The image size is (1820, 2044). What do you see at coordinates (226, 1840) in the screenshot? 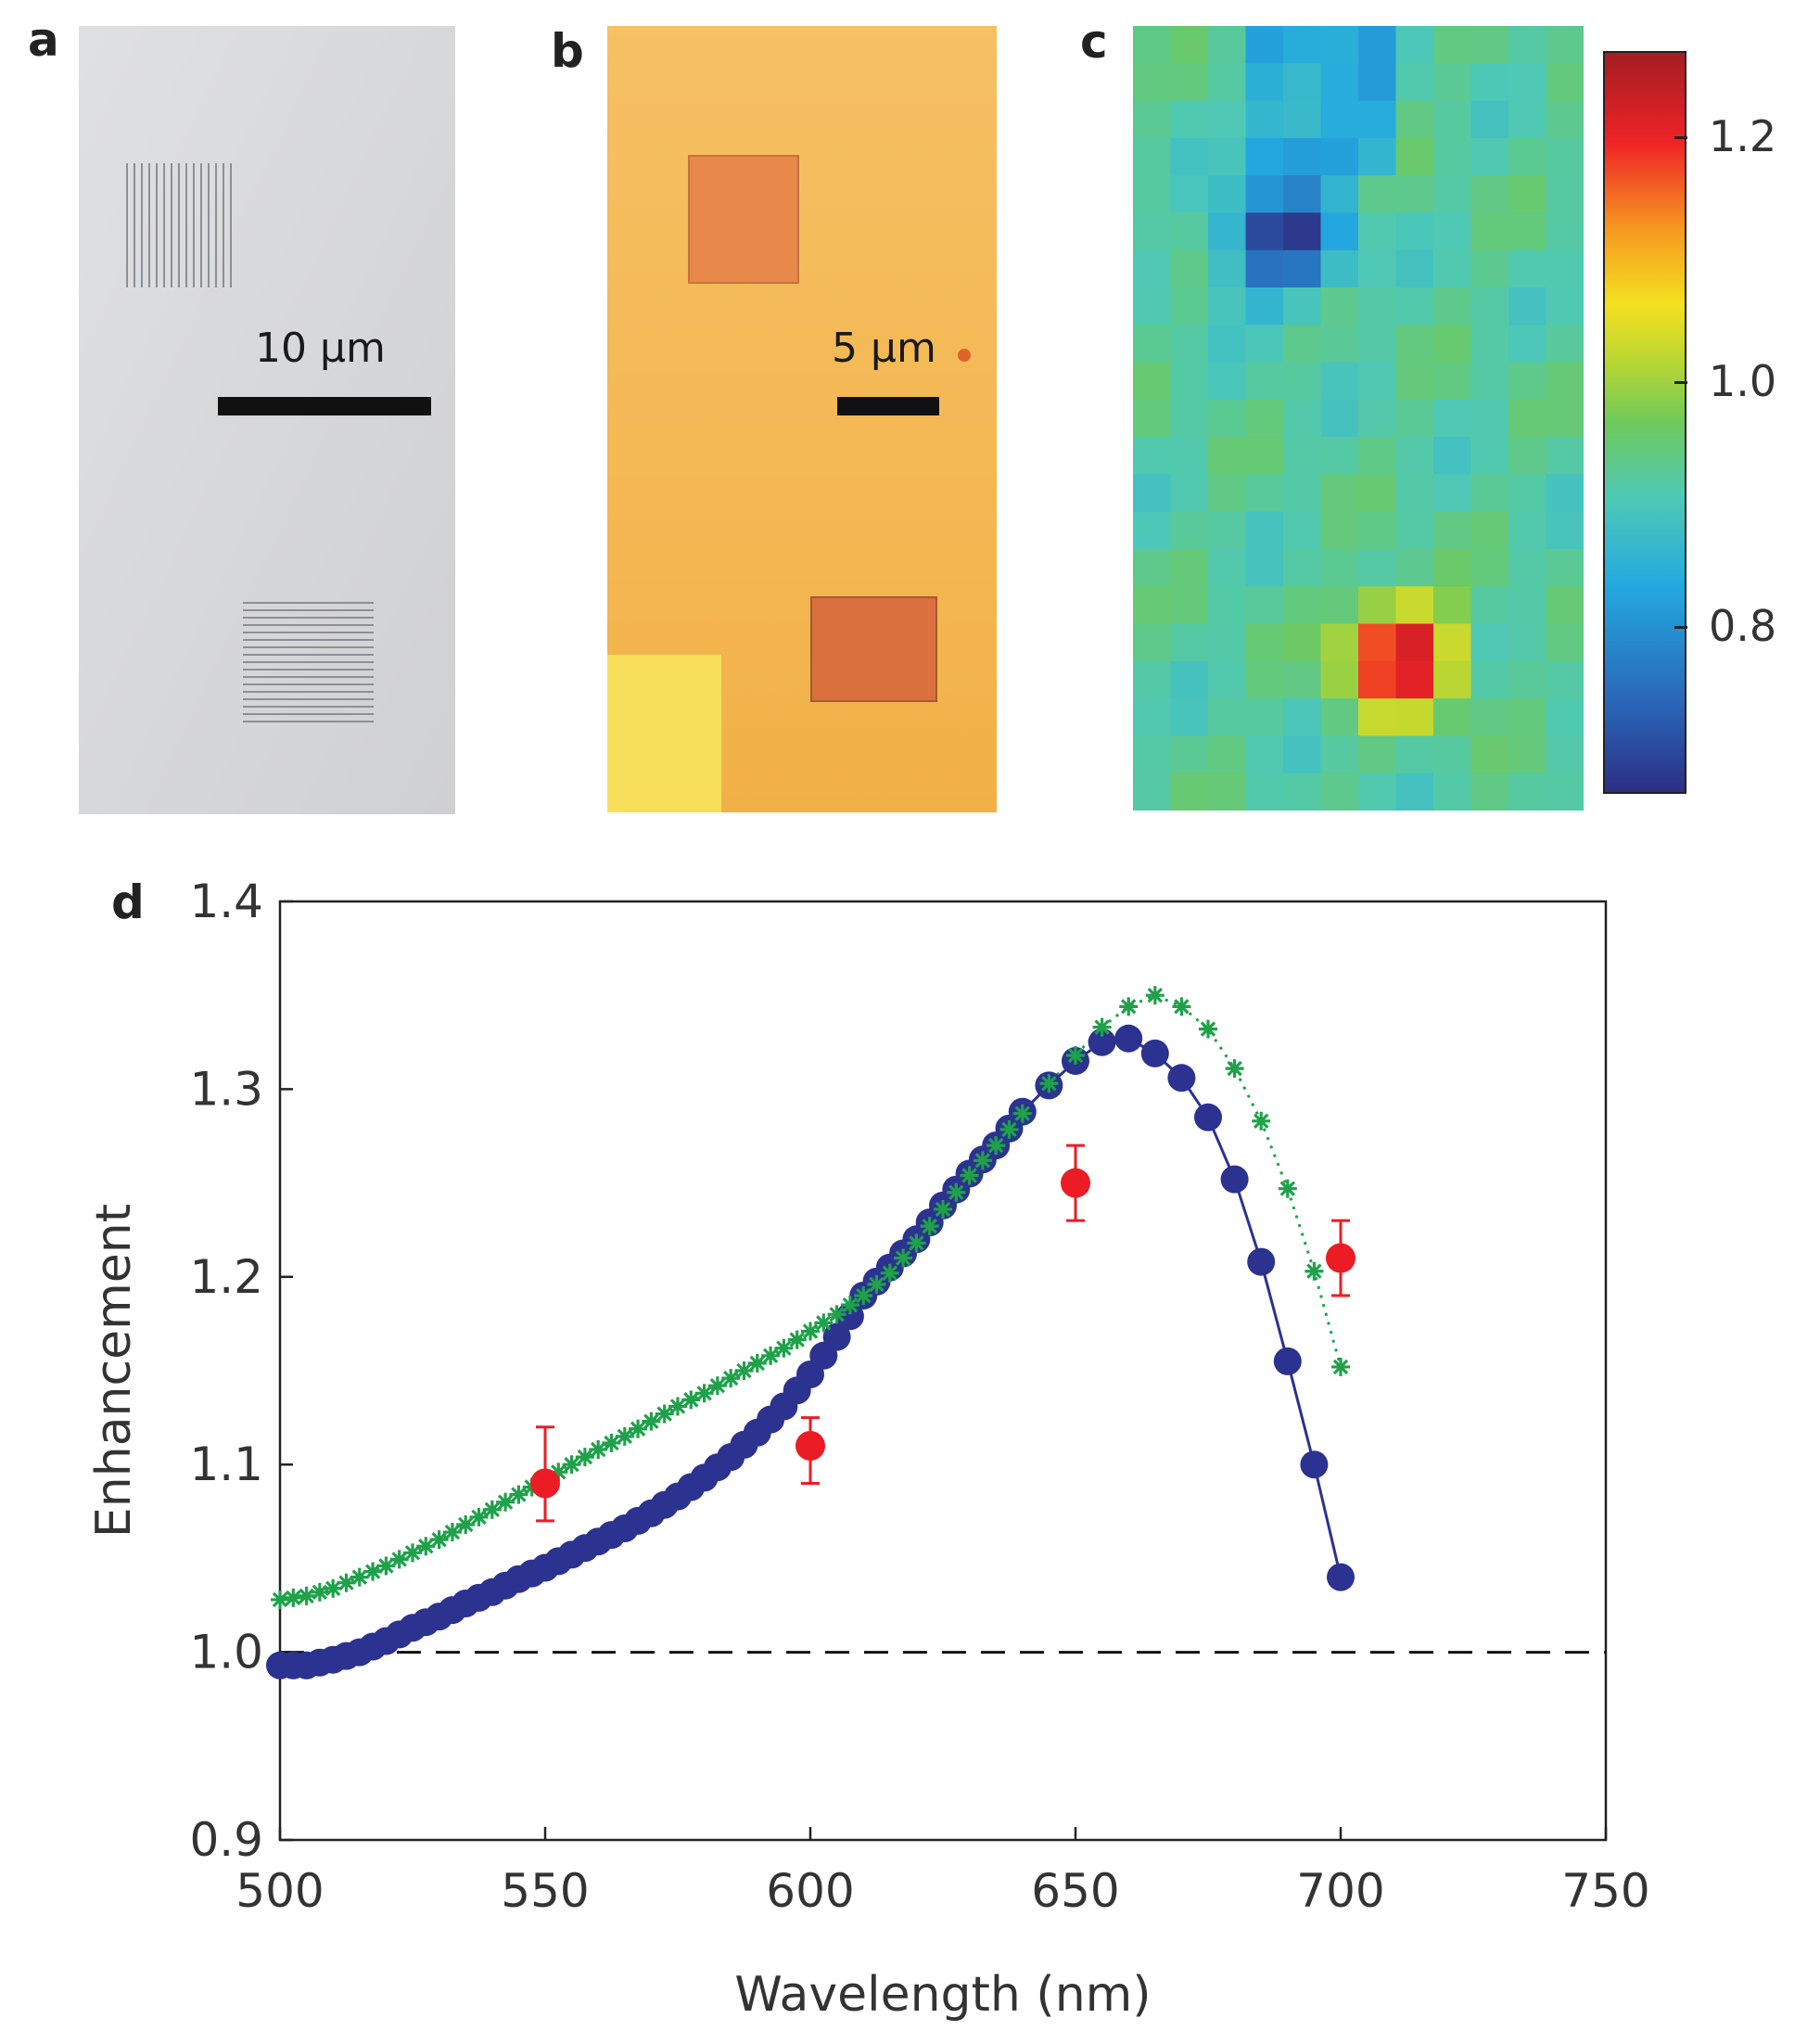
I see `y-tick-label: 0.9` at bounding box center [226, 1840].